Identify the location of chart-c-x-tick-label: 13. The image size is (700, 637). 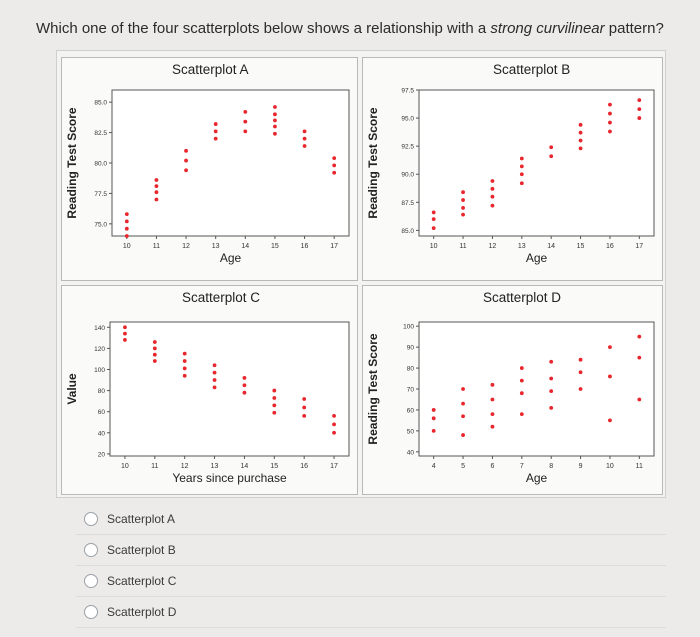
(215, 466).